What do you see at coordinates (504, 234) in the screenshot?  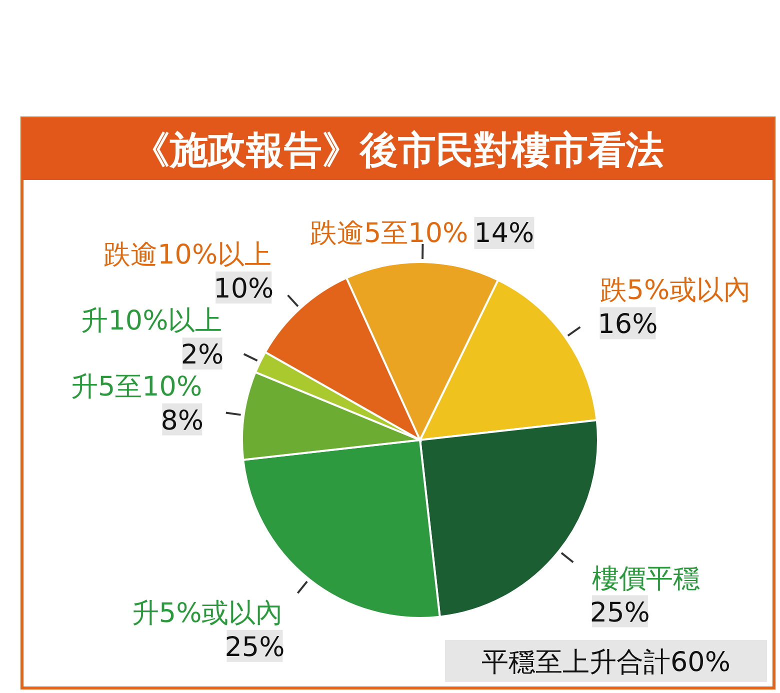 I see `data-label: 14%` at bounding box center [504, 234].